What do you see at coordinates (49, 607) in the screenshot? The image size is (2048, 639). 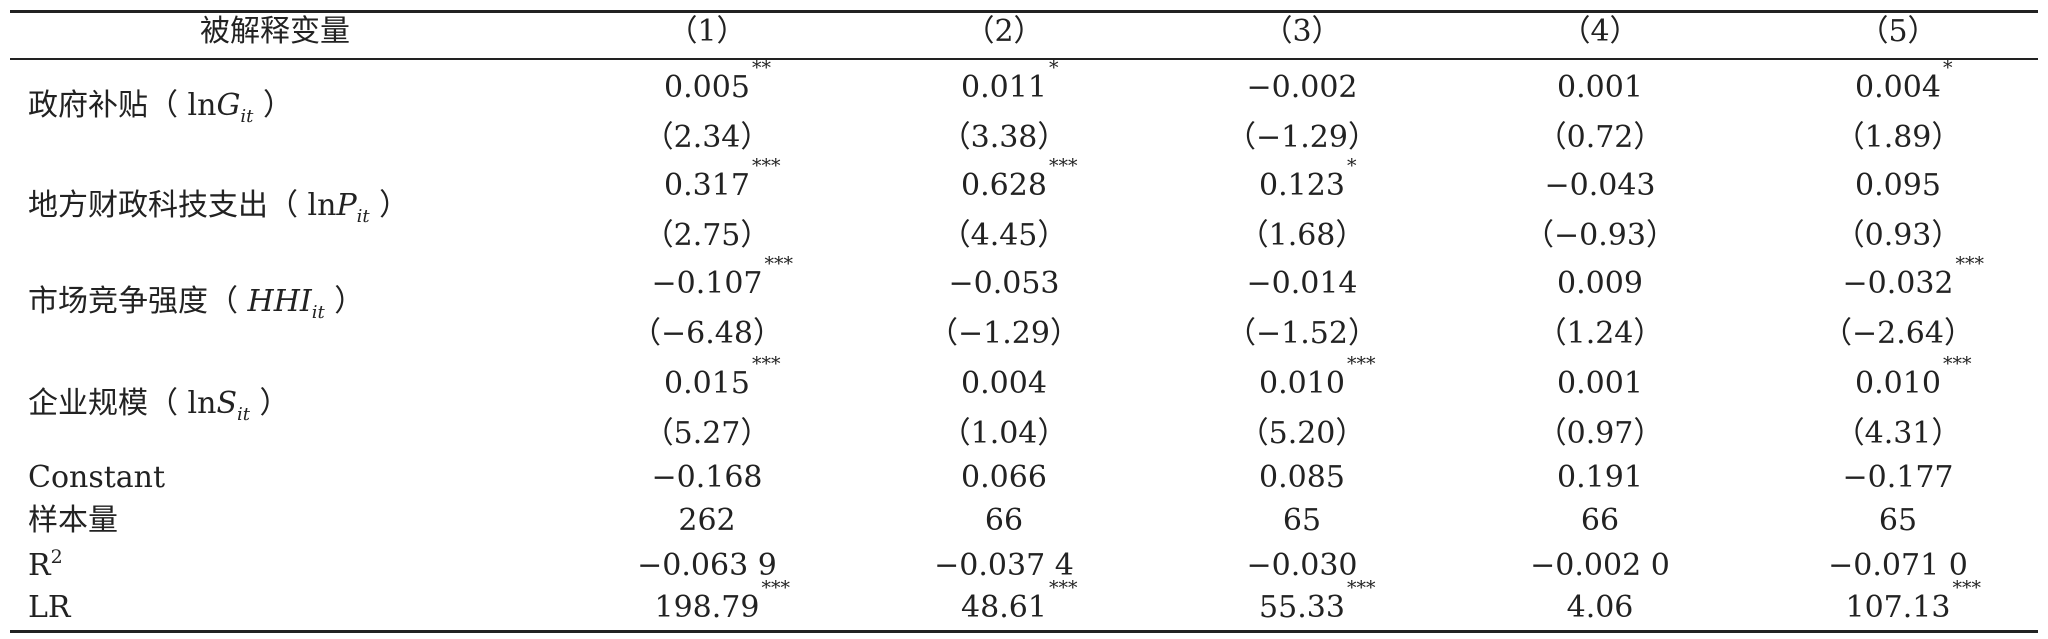 I see `row-label-lr: LR` at bounding box center [49, 607].